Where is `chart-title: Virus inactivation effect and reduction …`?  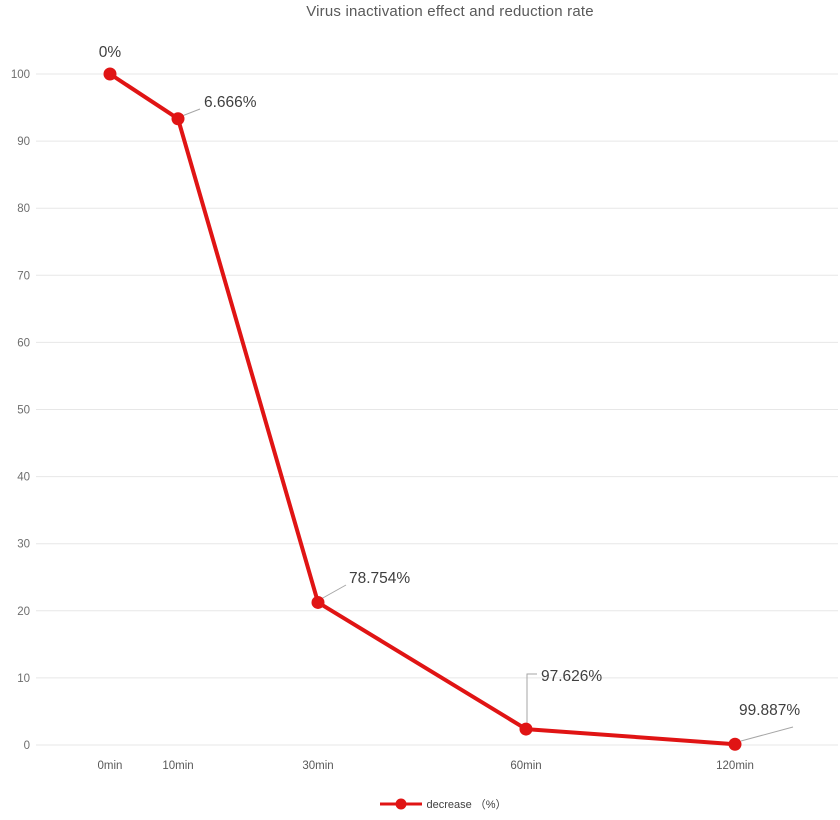 chart-title: Virus inactivation effect and reduction … is located at coordinates (450, 11).